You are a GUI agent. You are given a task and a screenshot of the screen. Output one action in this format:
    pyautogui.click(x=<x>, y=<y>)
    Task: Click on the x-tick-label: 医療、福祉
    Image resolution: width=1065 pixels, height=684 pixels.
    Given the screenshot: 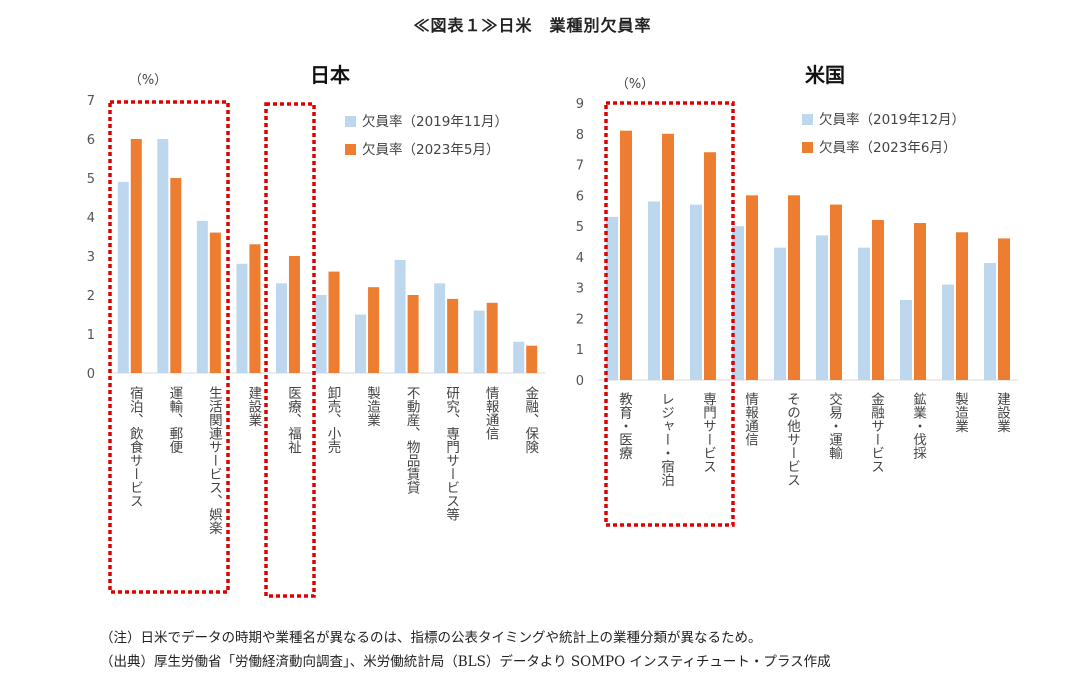 What is the action you would take?
    pyautogui.click(x=293, y=420)
    